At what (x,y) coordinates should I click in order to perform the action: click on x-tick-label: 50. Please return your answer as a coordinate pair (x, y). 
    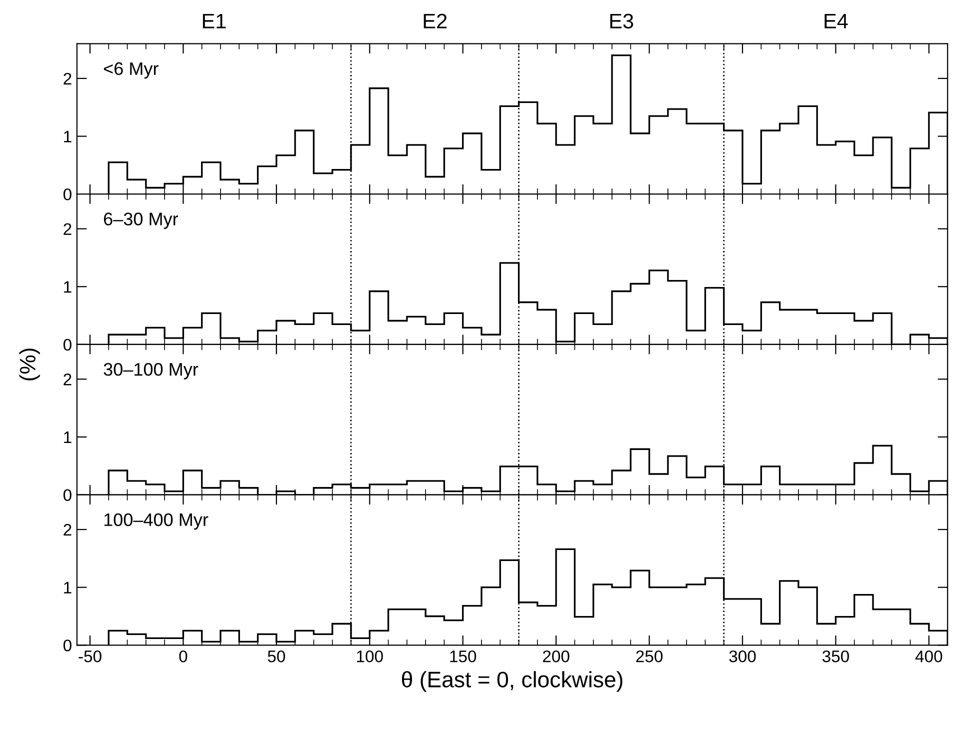
    Looking at the image, I should click on (277, 656).